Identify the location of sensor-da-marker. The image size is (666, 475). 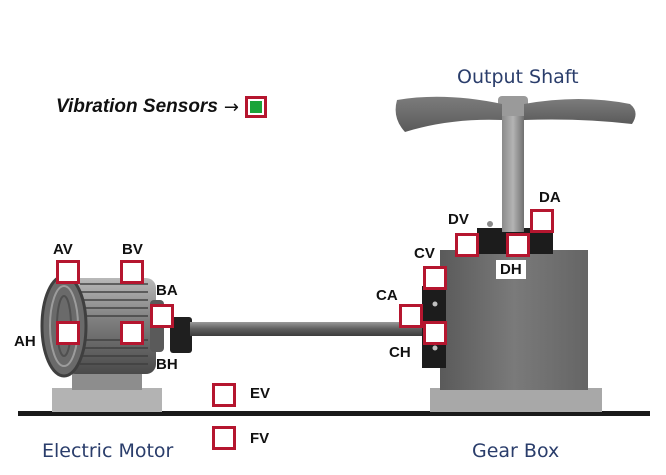
(542, 221).